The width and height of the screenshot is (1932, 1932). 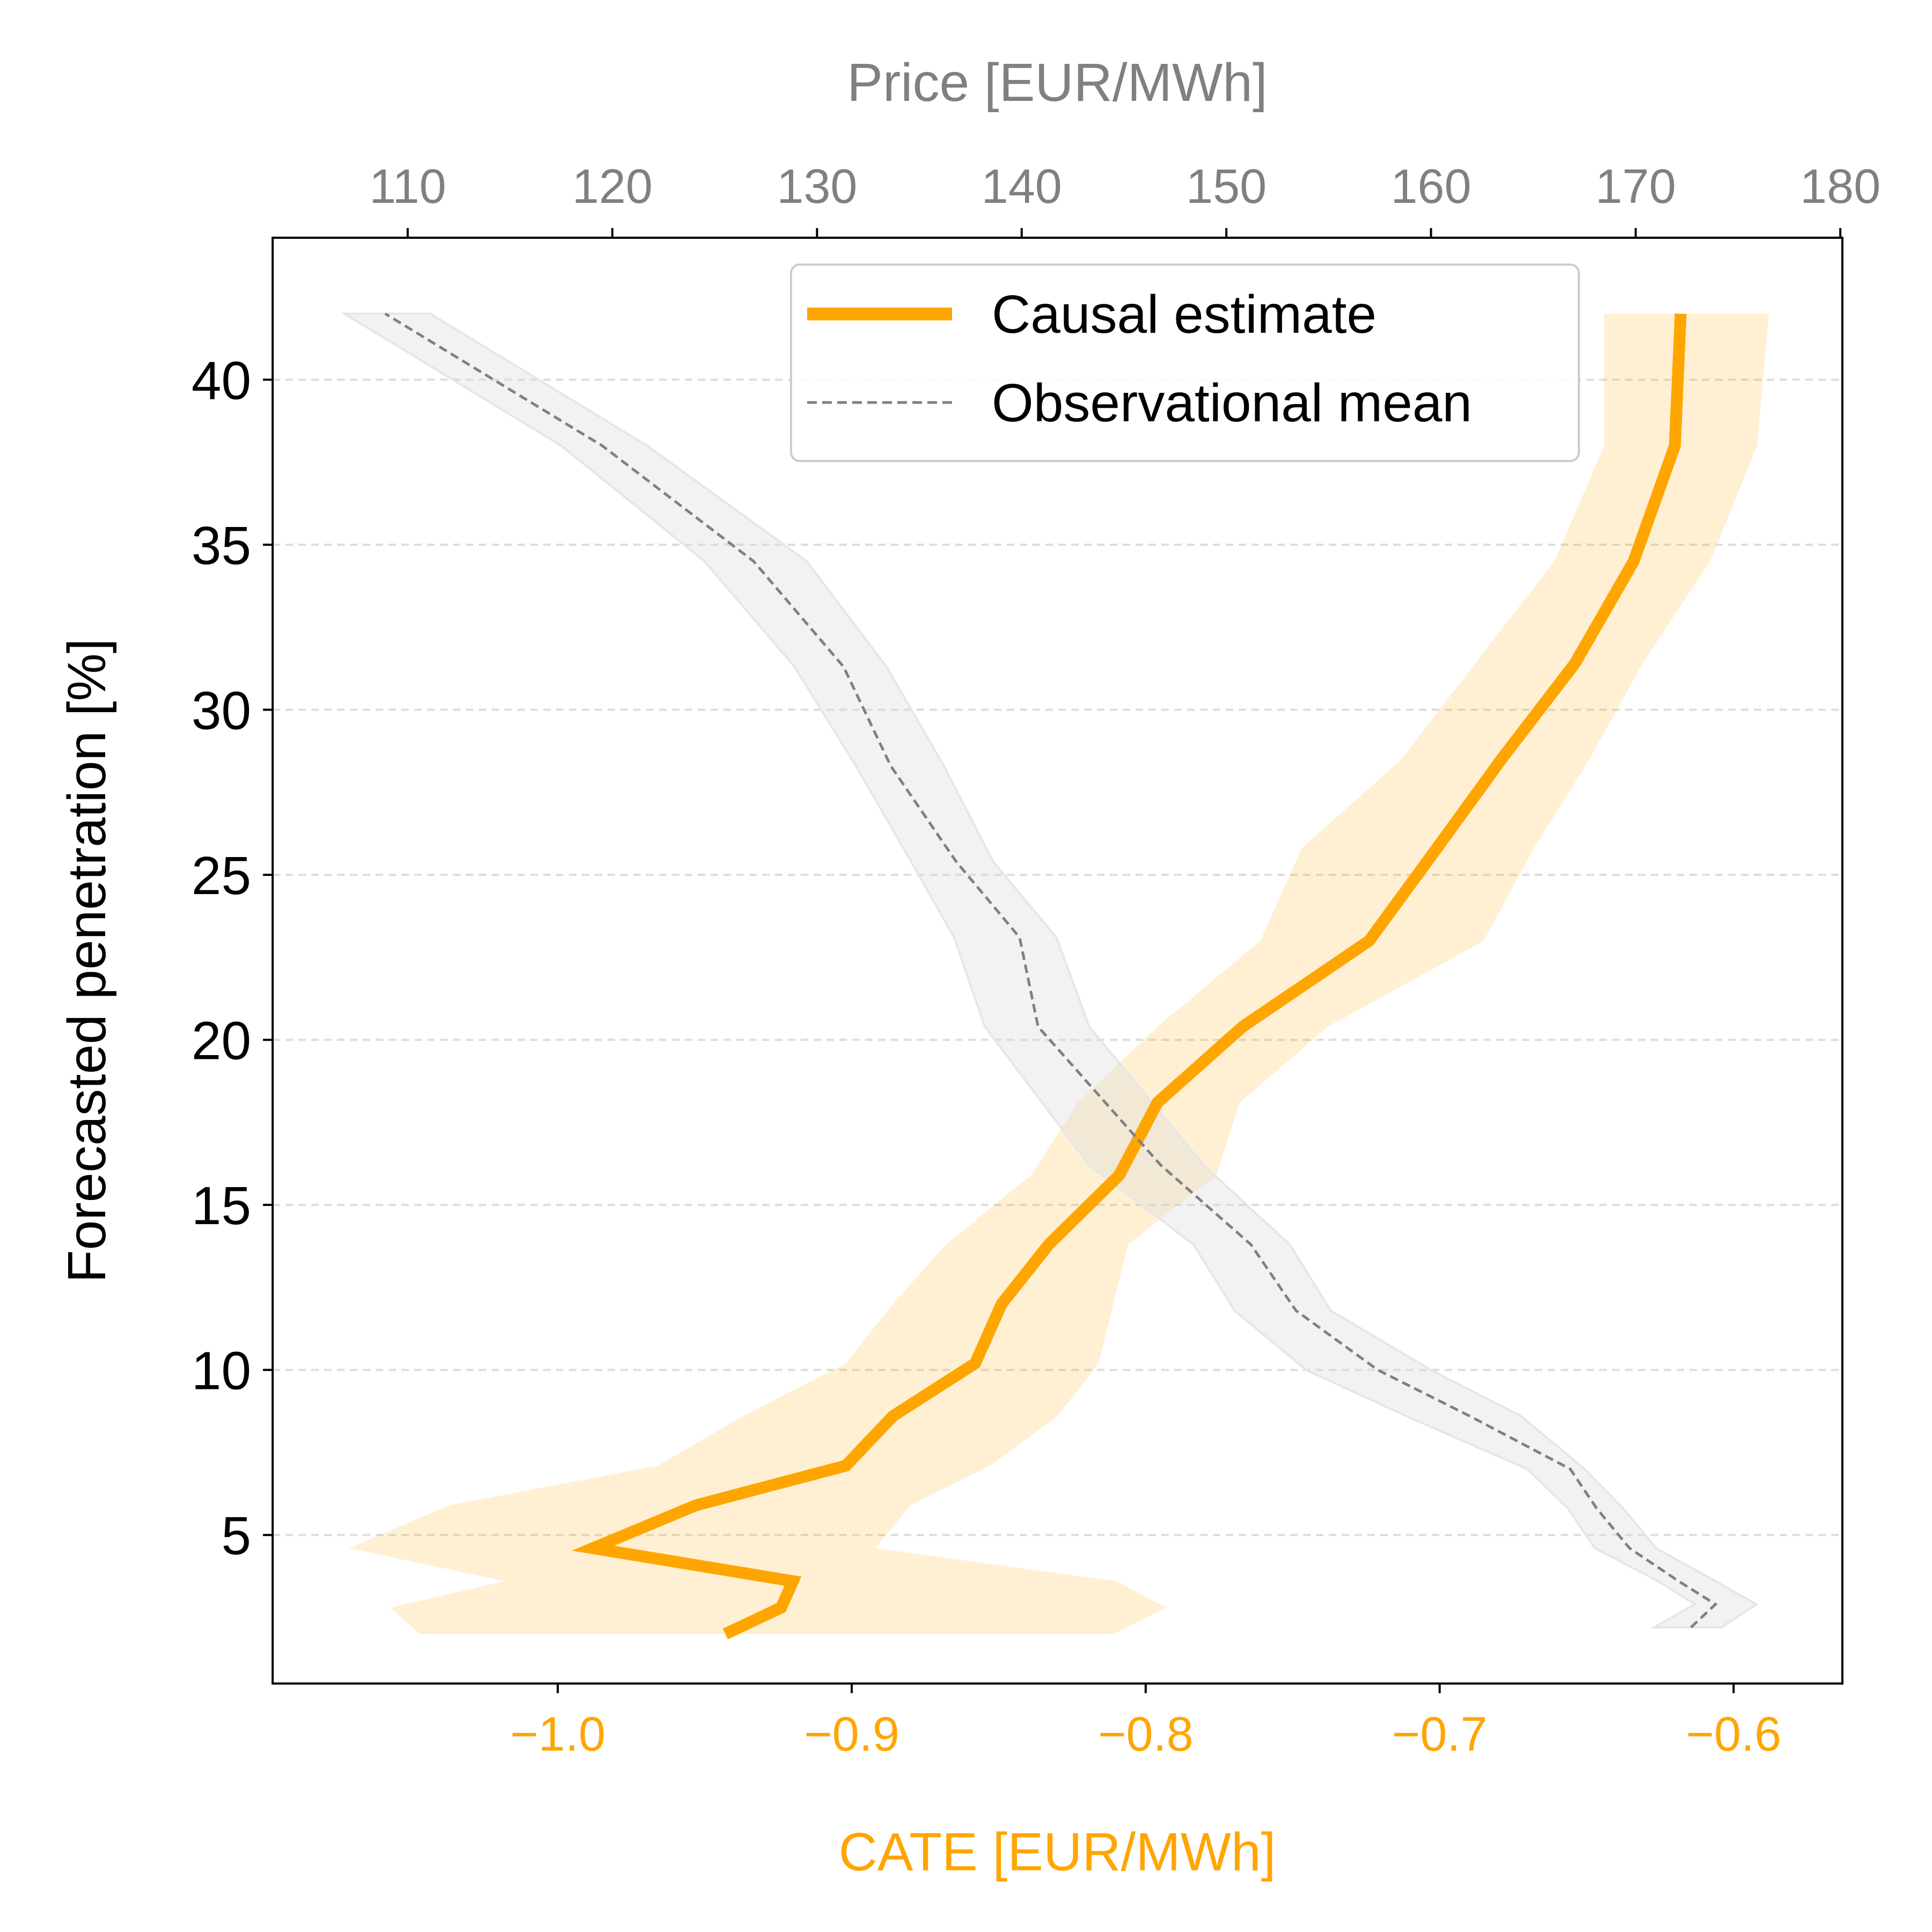 I want to click on y-tick-label-10: 10, so click(x=221, y=1371).